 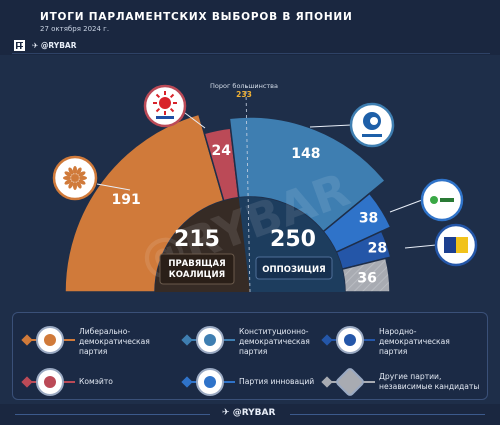 I want to click on legend-label: Другие партии, независимые кандидаты, so click(x=439, y=382).